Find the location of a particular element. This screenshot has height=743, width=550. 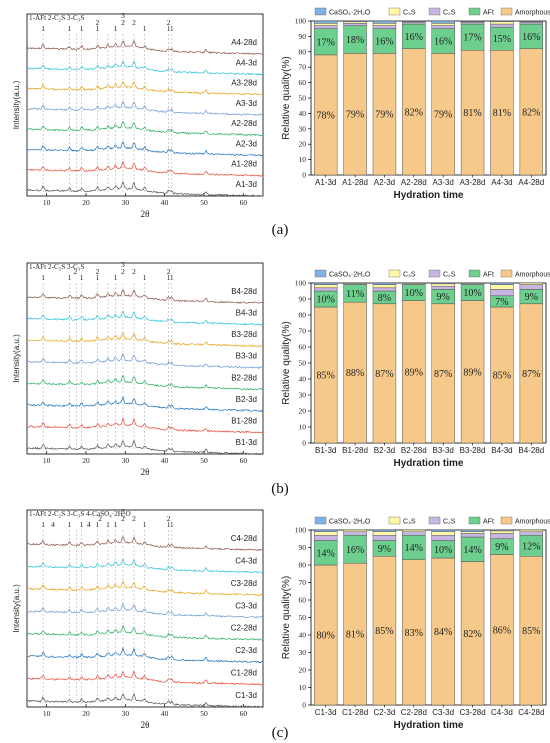

bar-category-label: A3-3d is located at coordinates (443, 182).